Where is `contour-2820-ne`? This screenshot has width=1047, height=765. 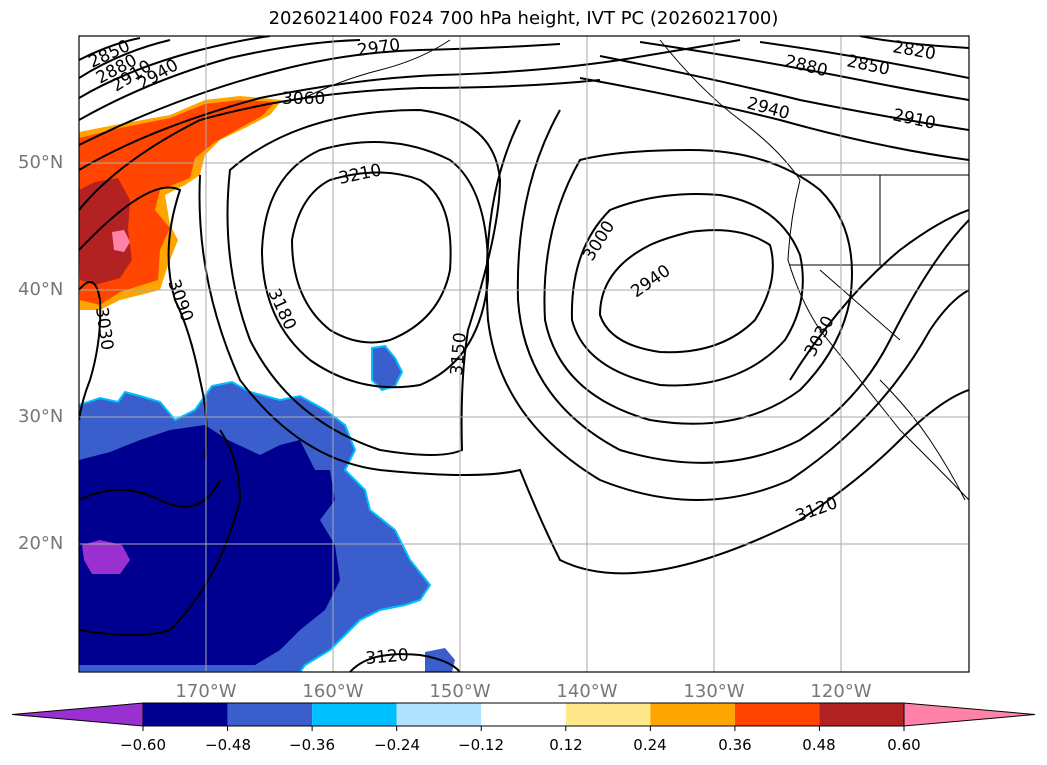 contour-2820-ne is located at coordinates (914, 42).